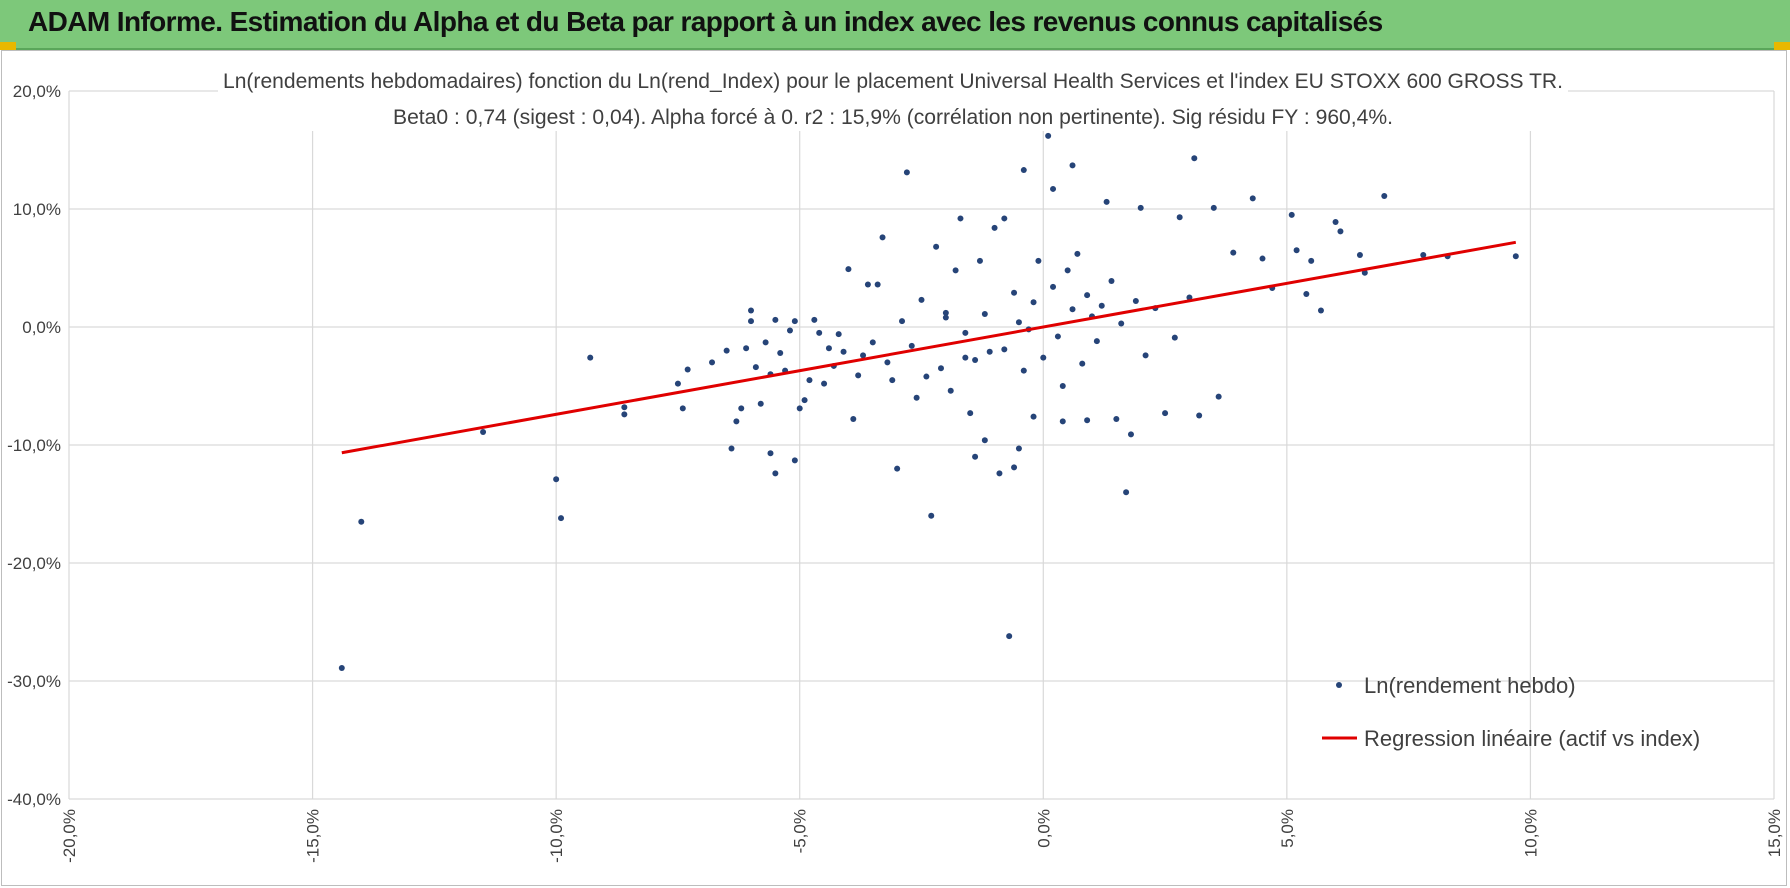  Describe the element at coordinates (1782, 46) in the screenshot. I see `corner-marker-right` at that location.